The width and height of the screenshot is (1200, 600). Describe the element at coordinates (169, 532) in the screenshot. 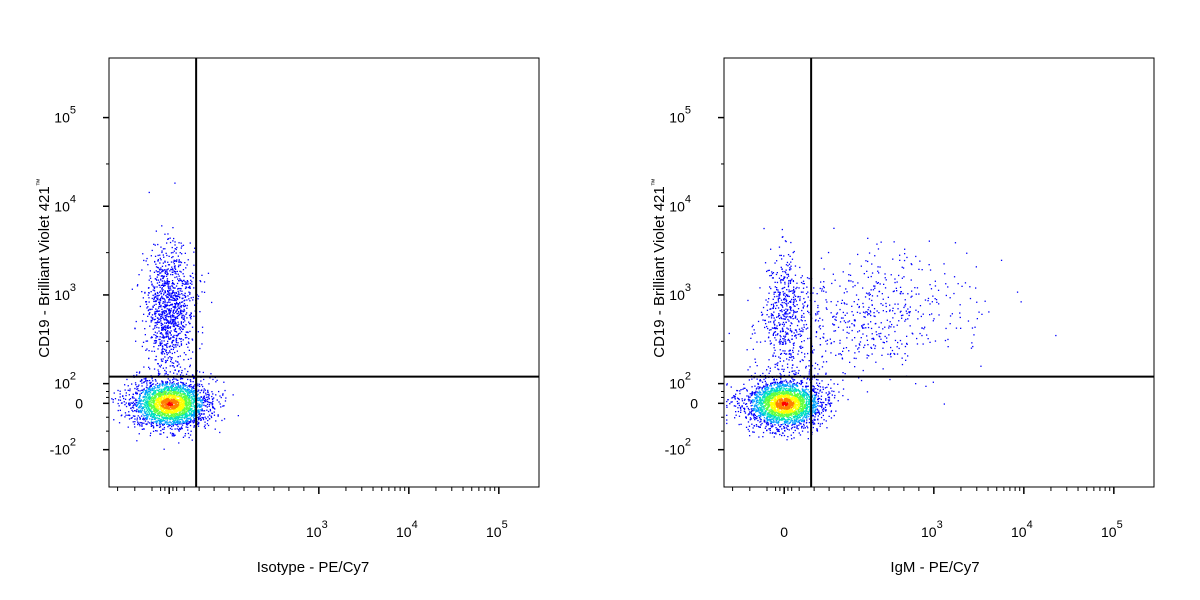

I see `x-tick-label: 0` at that location.